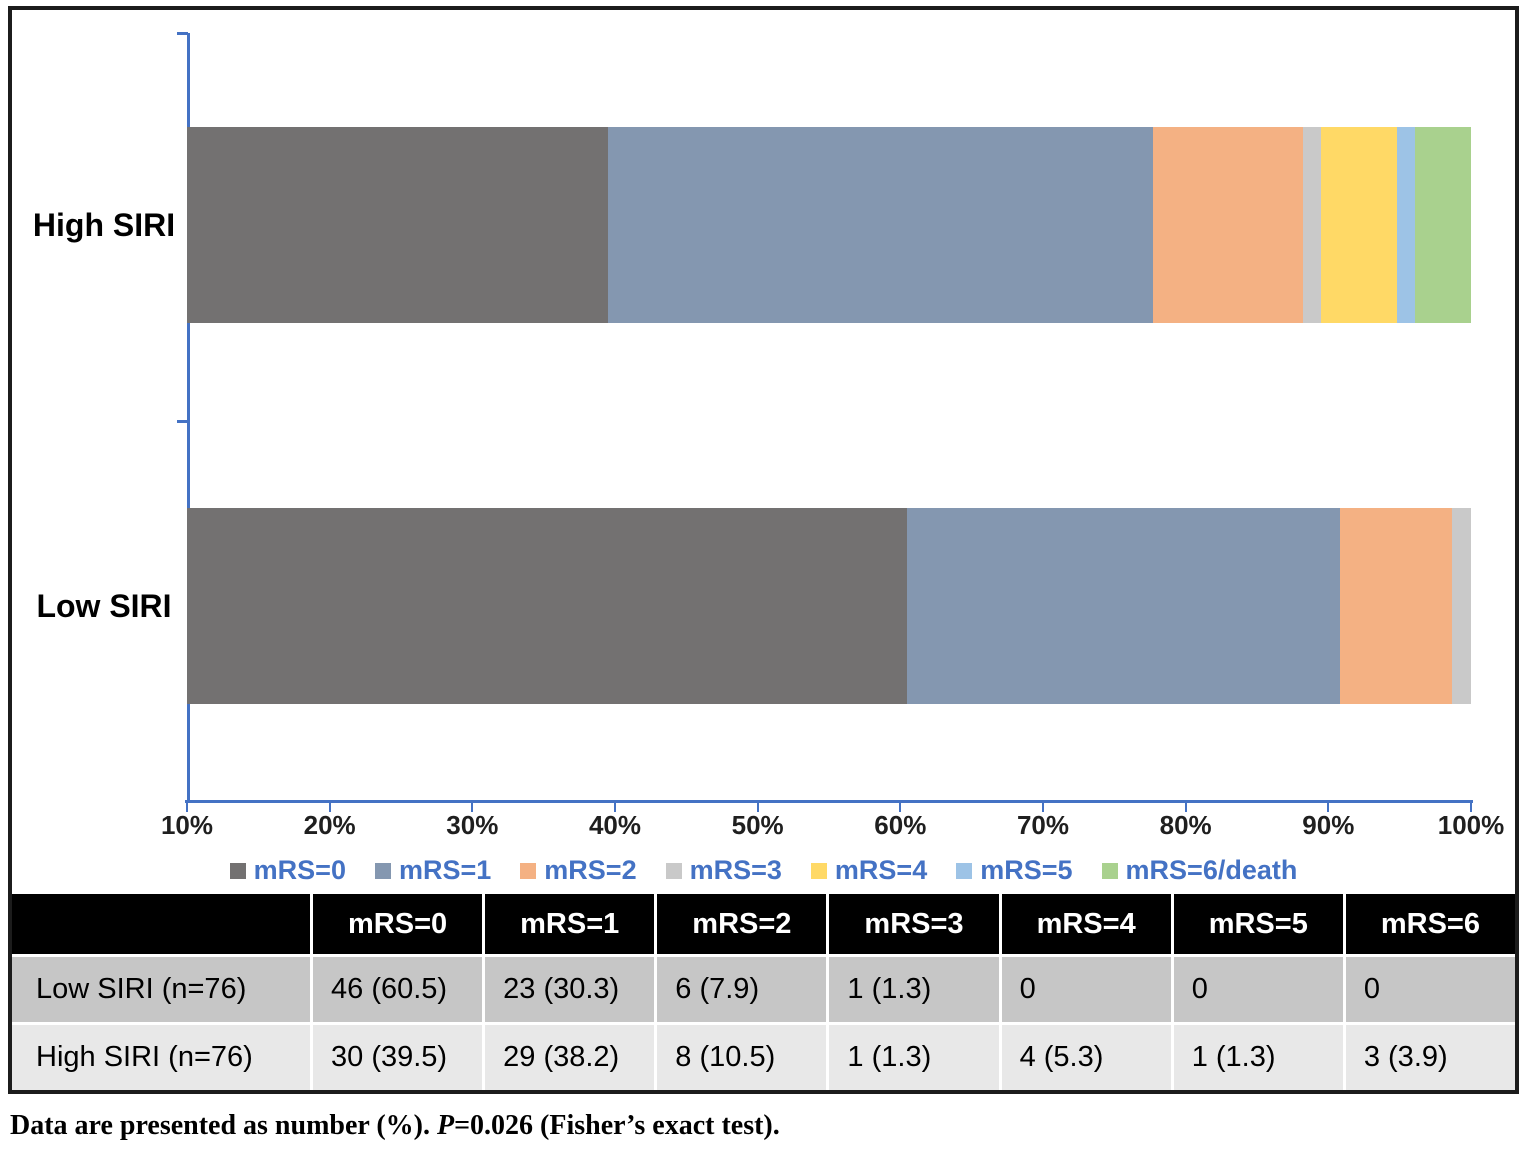 This screenshot has width=1535, height=1156. I want to click on x-tick-label: 40%, so click(615, 825).